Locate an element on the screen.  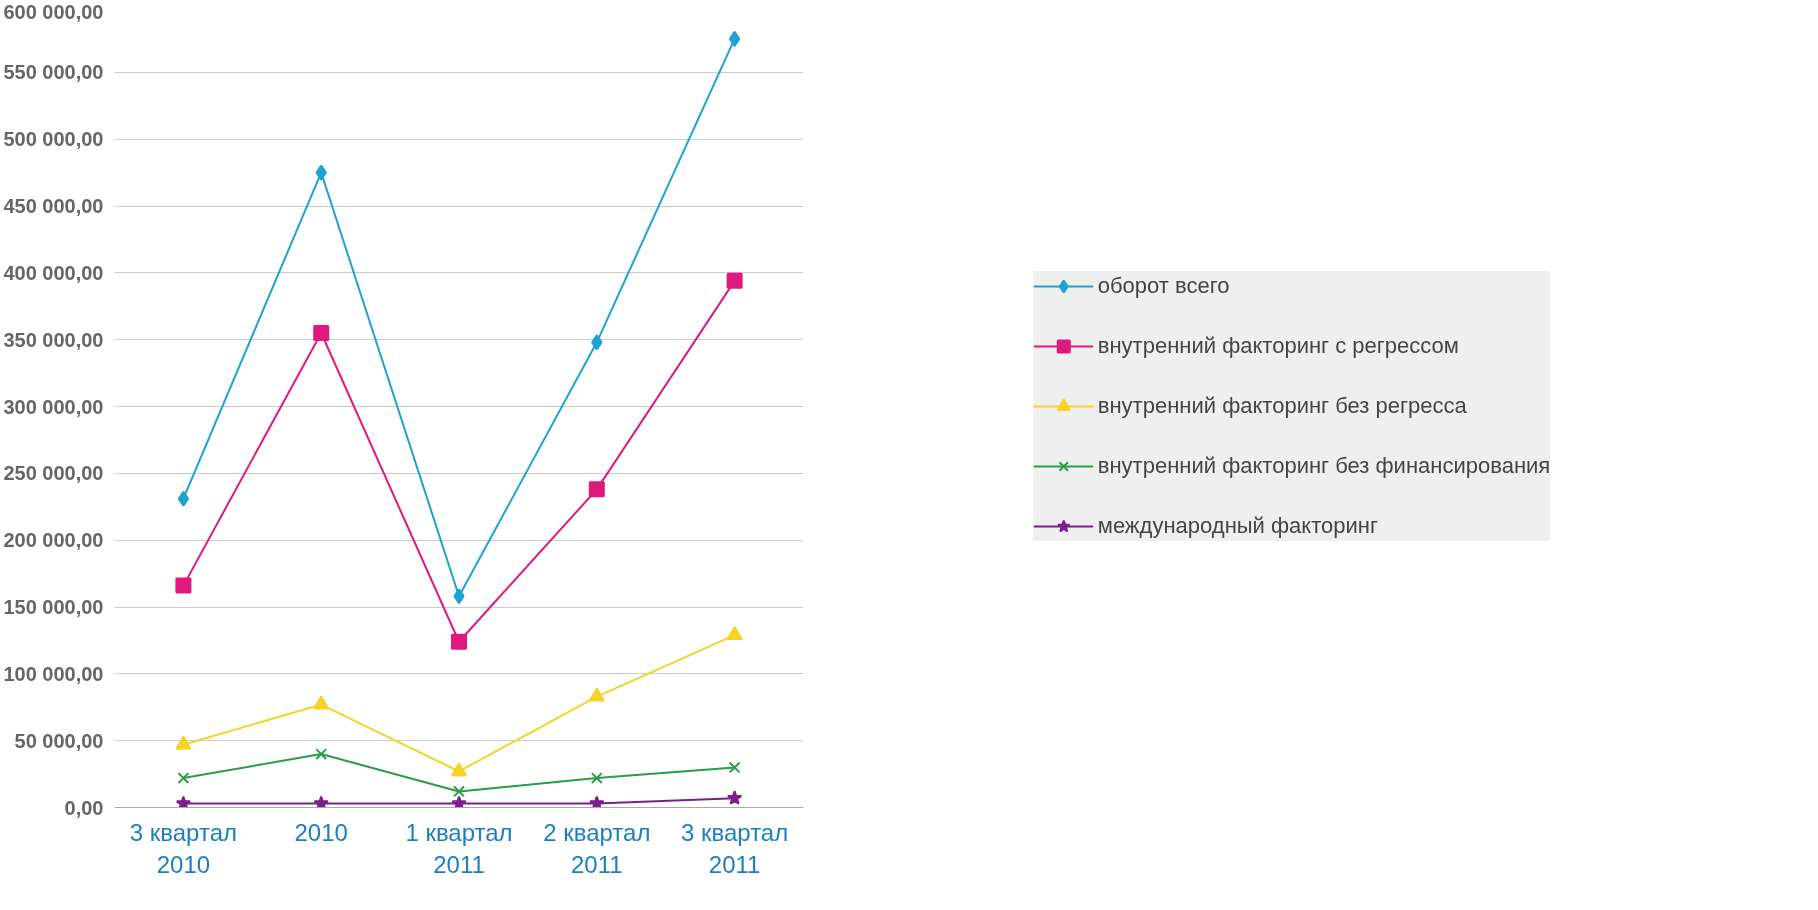
x-tick-label: 1 квартал 2011 is located at coordinates (459, 848).